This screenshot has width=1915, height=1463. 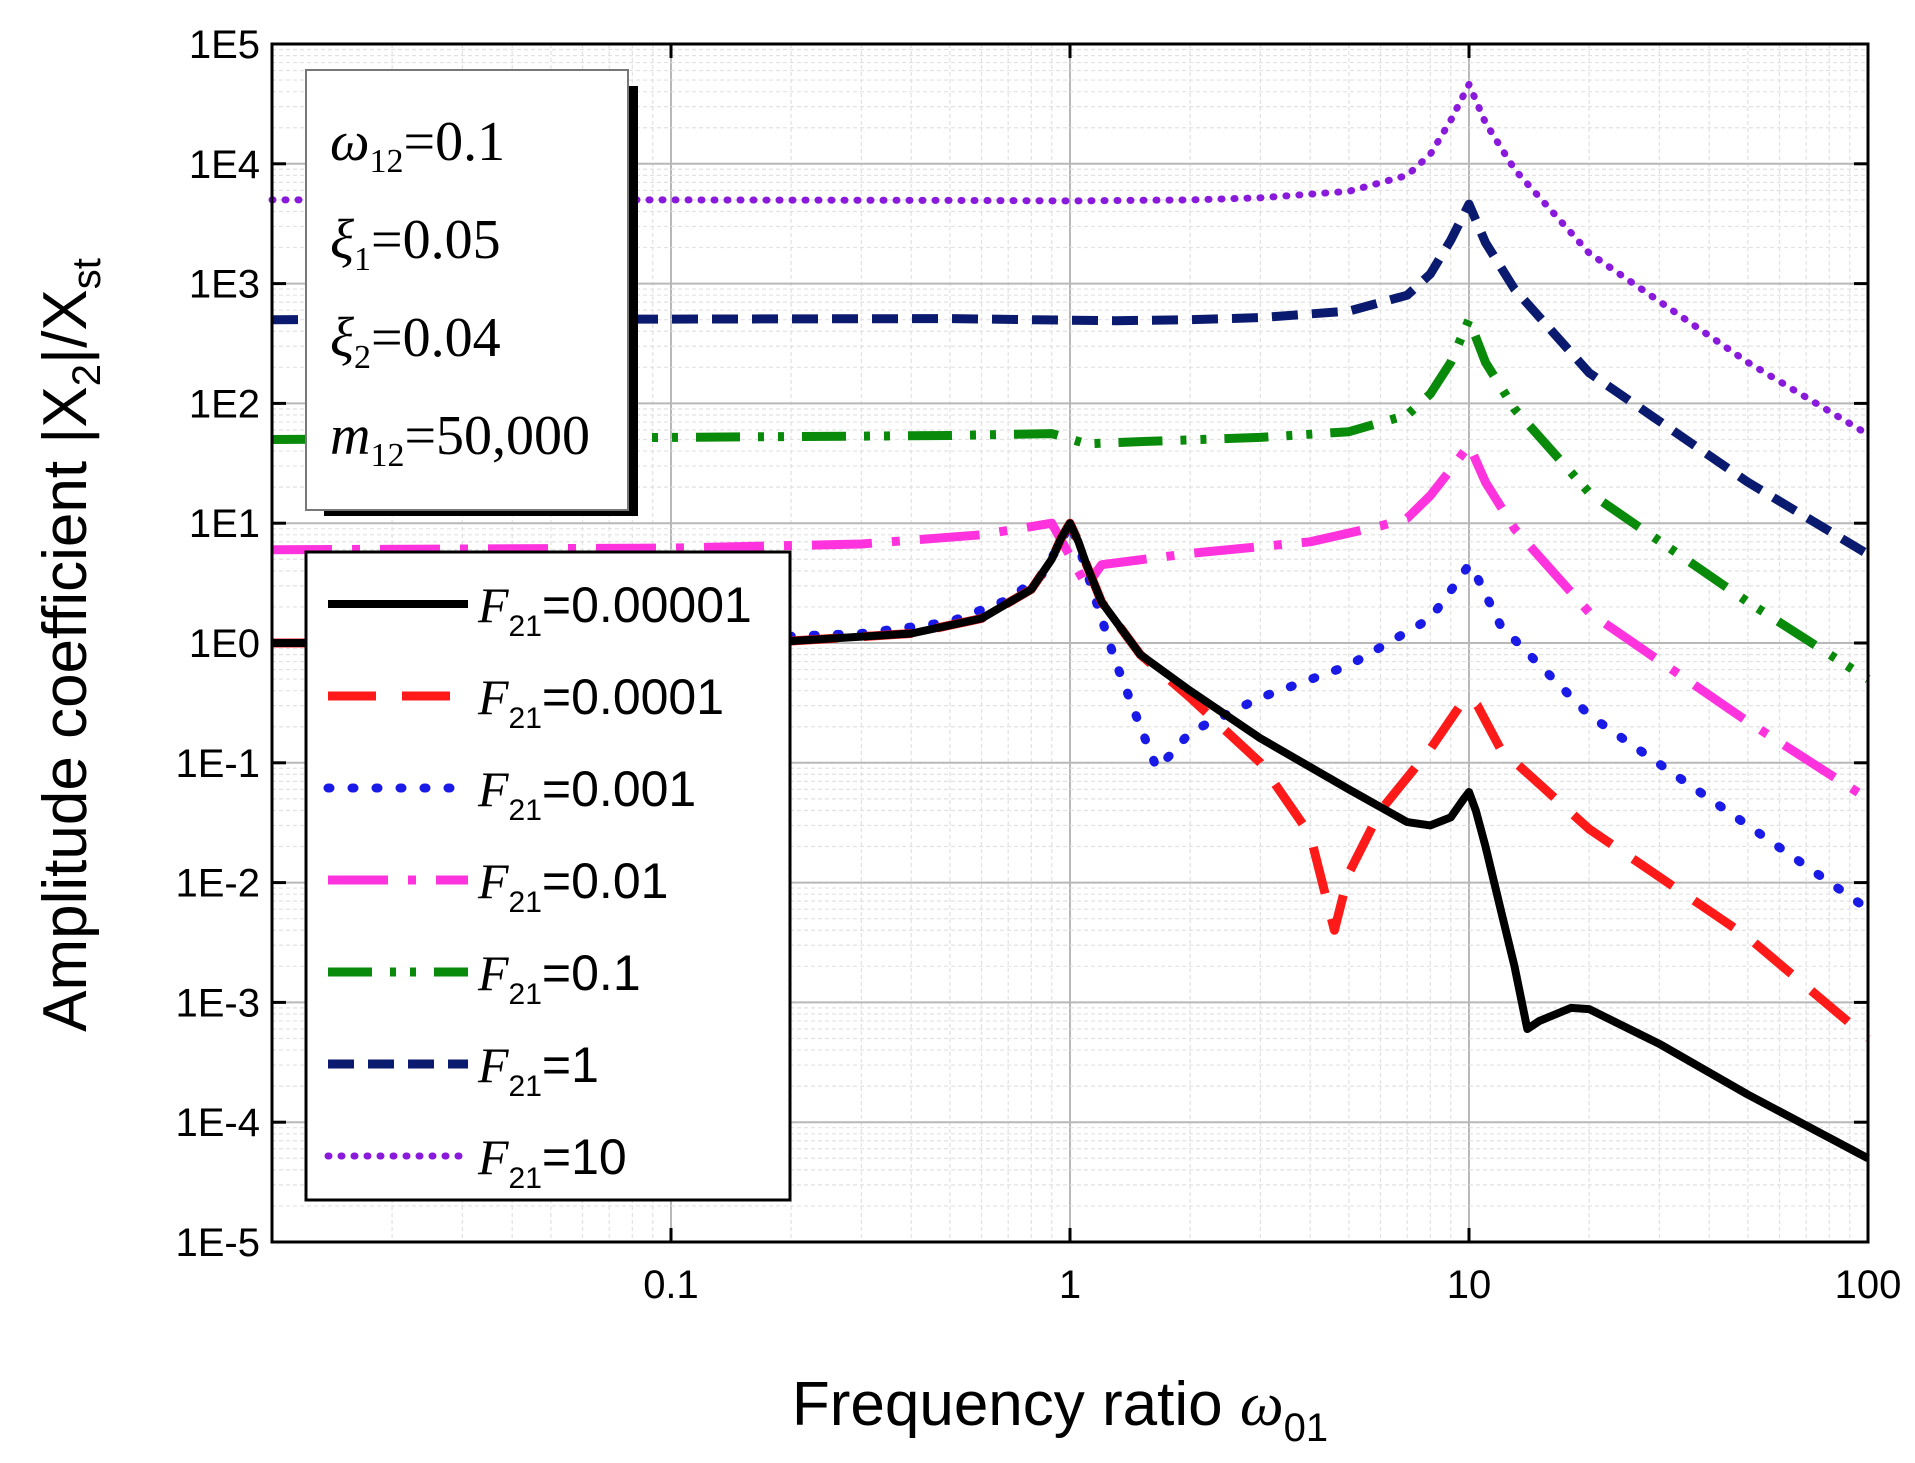 I want to click on parameter-box: ω12=0.1 ξ1=0.05 ξ2=0.04 m12=50,000, so click(x=471, y=292).